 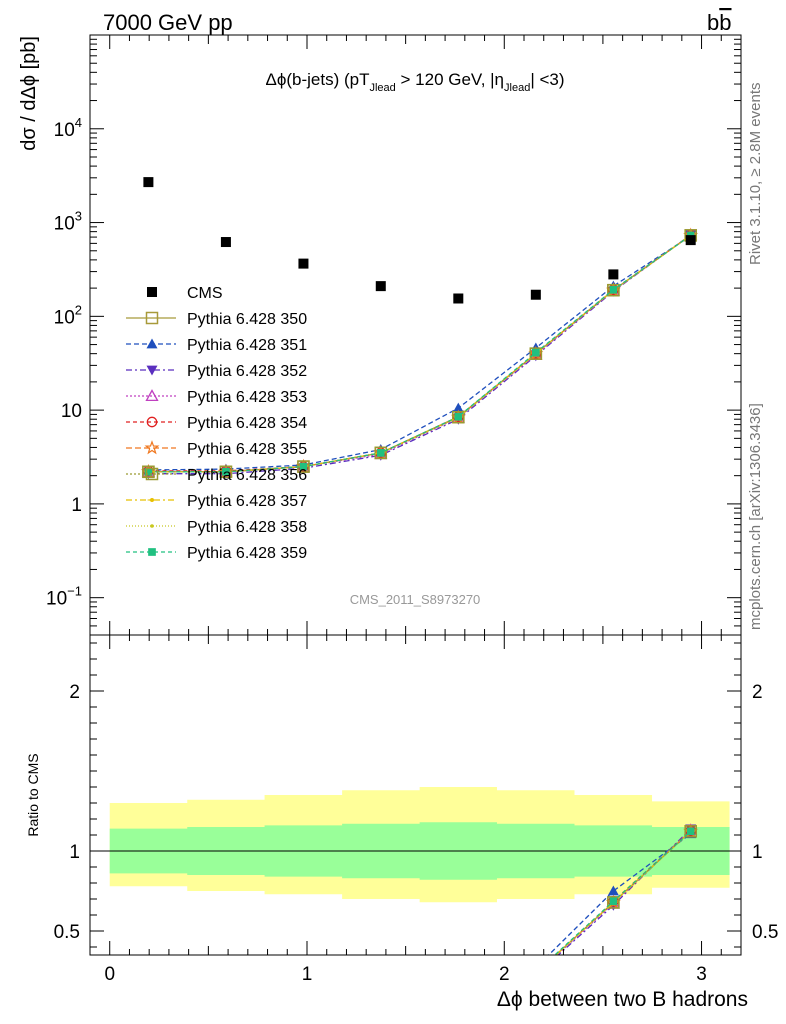 I want to click on legend-item-3: Pythia 6.428 353, so click(x=216, y=397).